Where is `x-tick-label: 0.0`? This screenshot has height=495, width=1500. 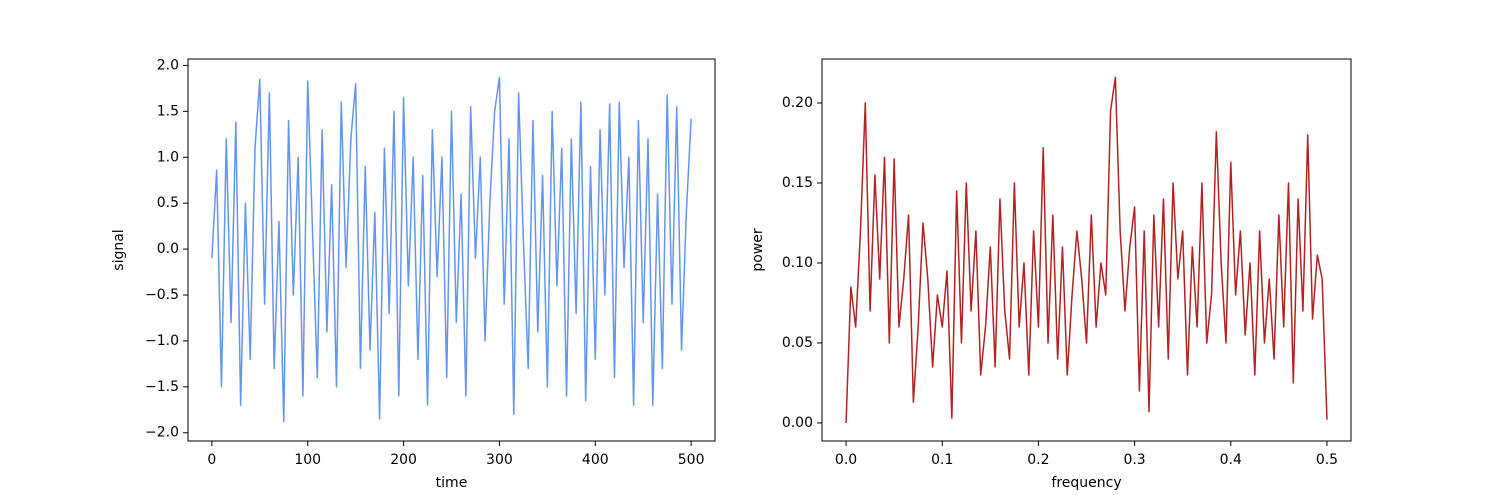
x-tick-label: 0.0 is located at coordinates (846, 460).